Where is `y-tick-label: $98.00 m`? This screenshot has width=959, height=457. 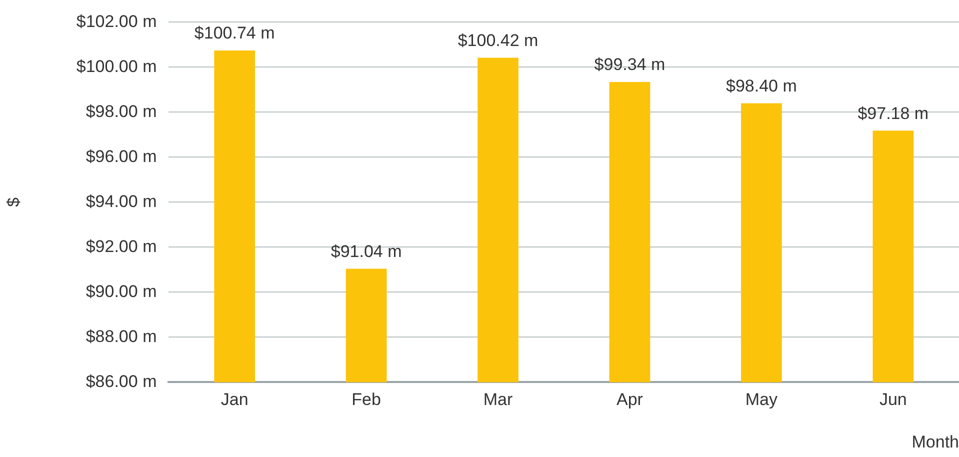 y-tick-label: $98.00 m is located at coordinates (121, 111).